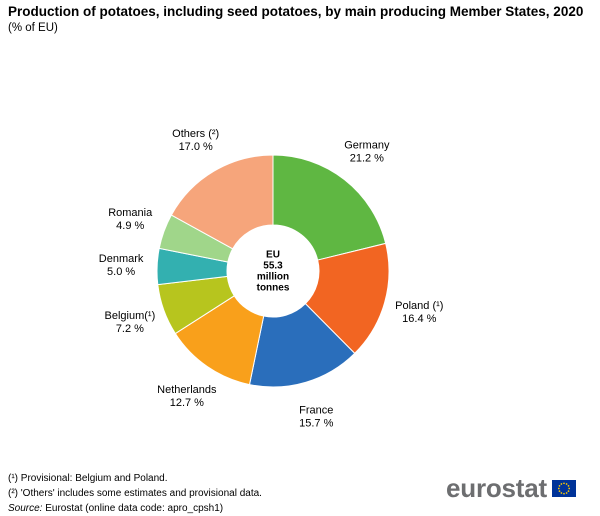 The height and width of the screenshot is (516, 600). I want to click on eurostat-logo: eurostat, so click(511, 488).